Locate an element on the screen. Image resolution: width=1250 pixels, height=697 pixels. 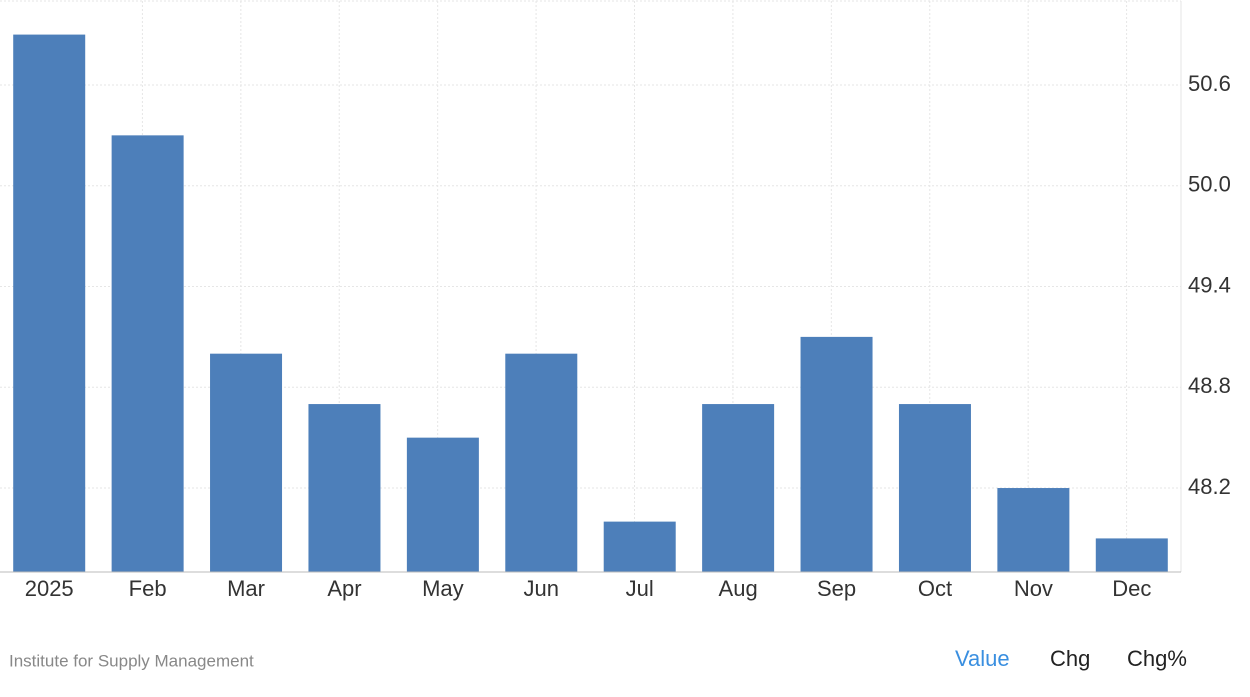
x-tick-label: 2025 is located at coordinates (49, 588).